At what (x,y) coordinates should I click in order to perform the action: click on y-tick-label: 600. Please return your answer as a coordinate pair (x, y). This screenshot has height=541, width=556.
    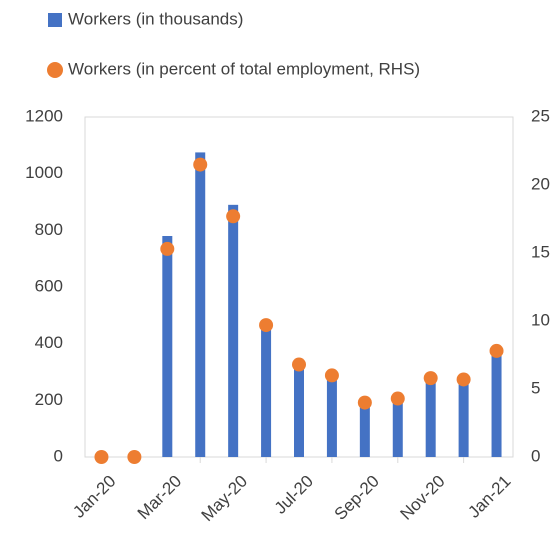
    Looking at the image, I should click on (49, 285).